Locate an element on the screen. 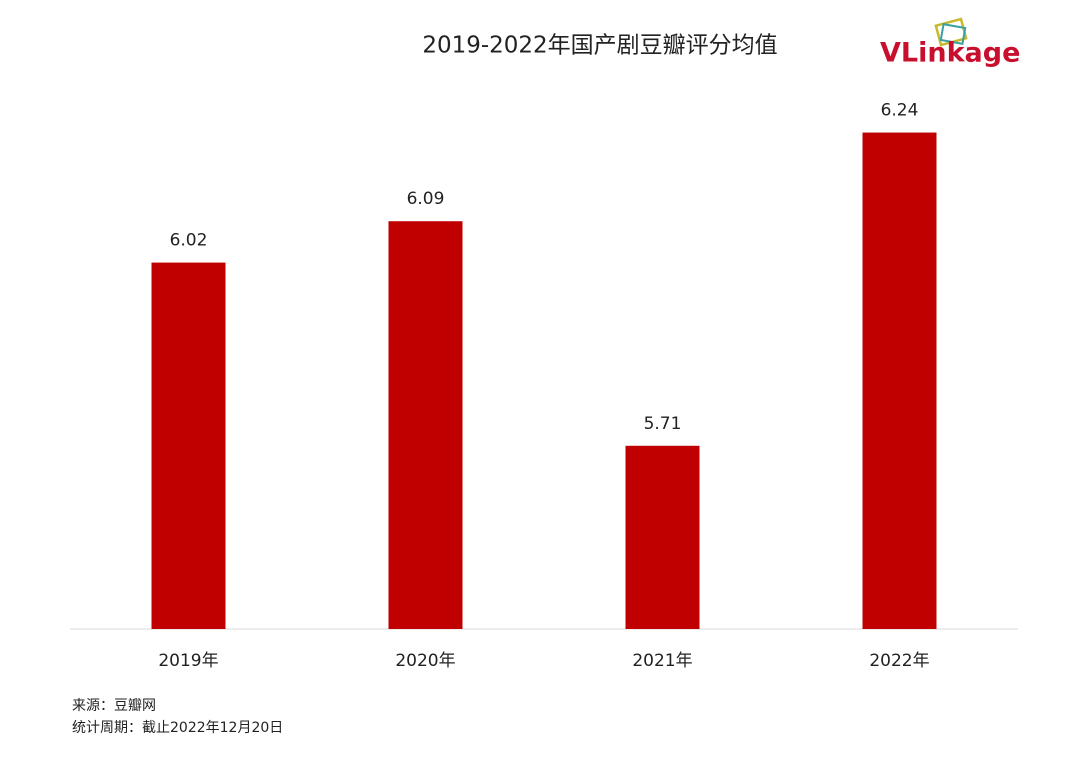 The height and width of the screenshot is (764, 1080). value-label: 6.24 is located at coordinates (900, 111).